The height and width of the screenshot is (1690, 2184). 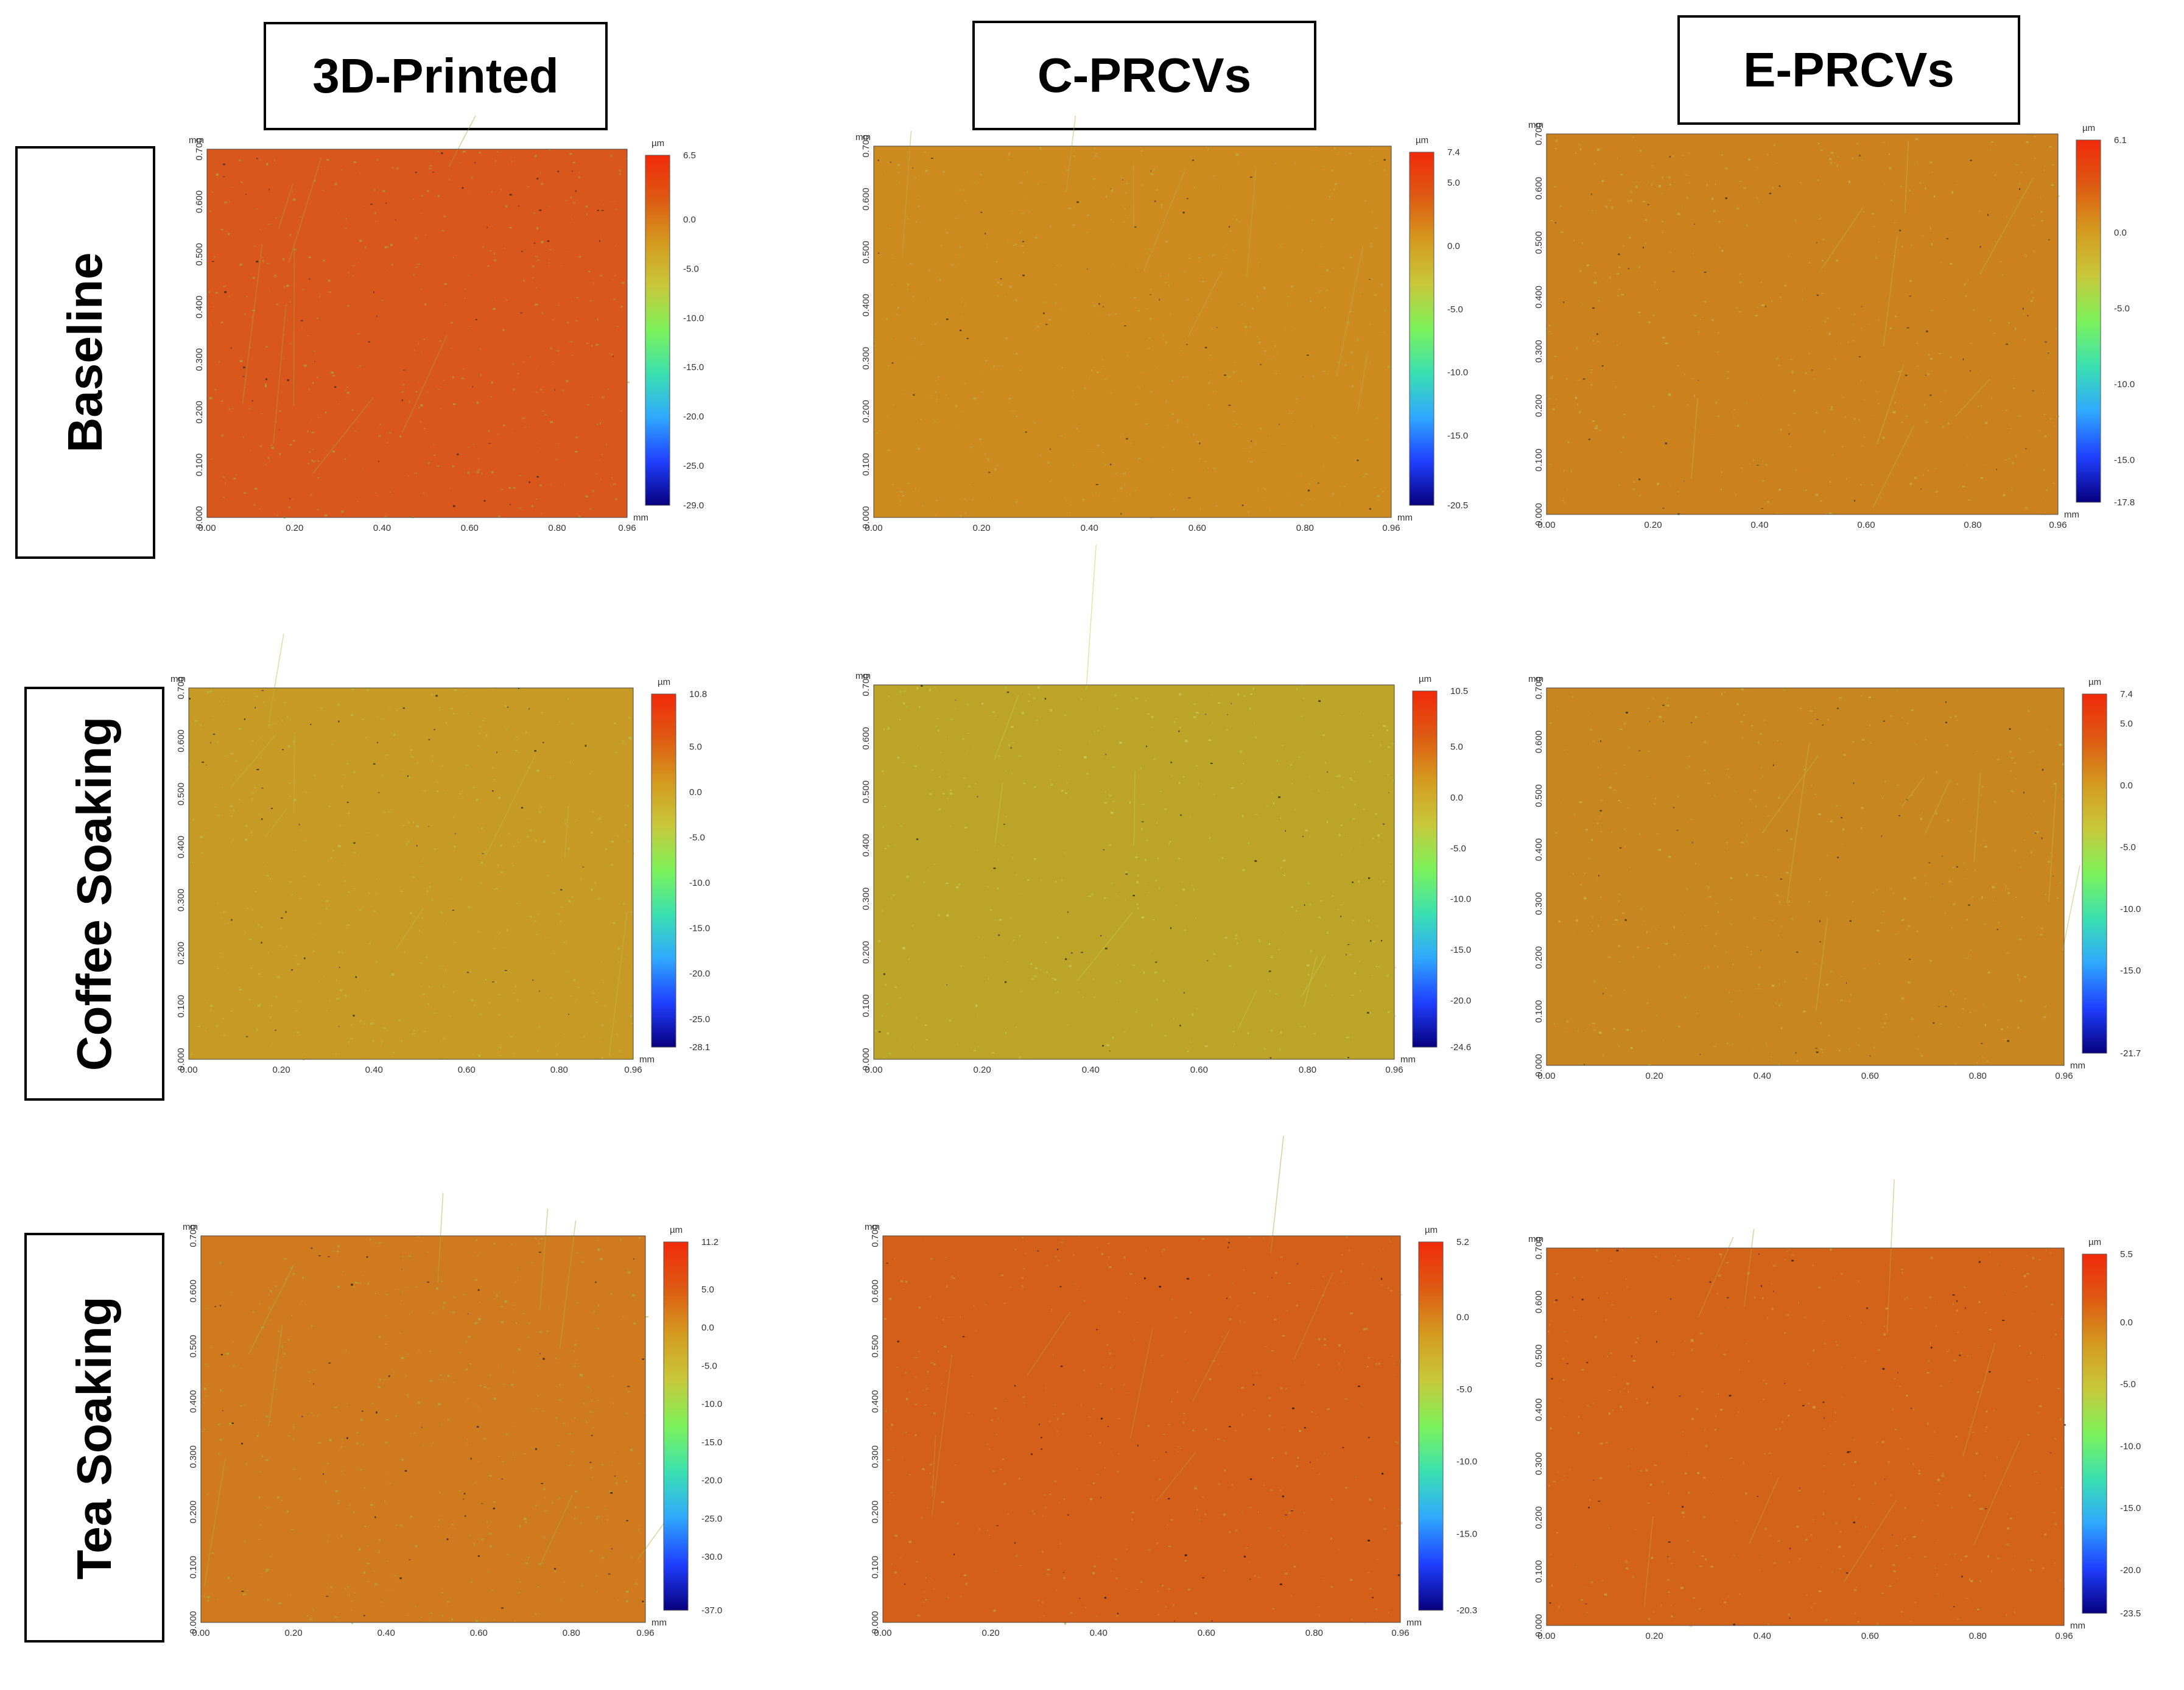 I want to click on surface-texture, so click(x=1813, y=877).